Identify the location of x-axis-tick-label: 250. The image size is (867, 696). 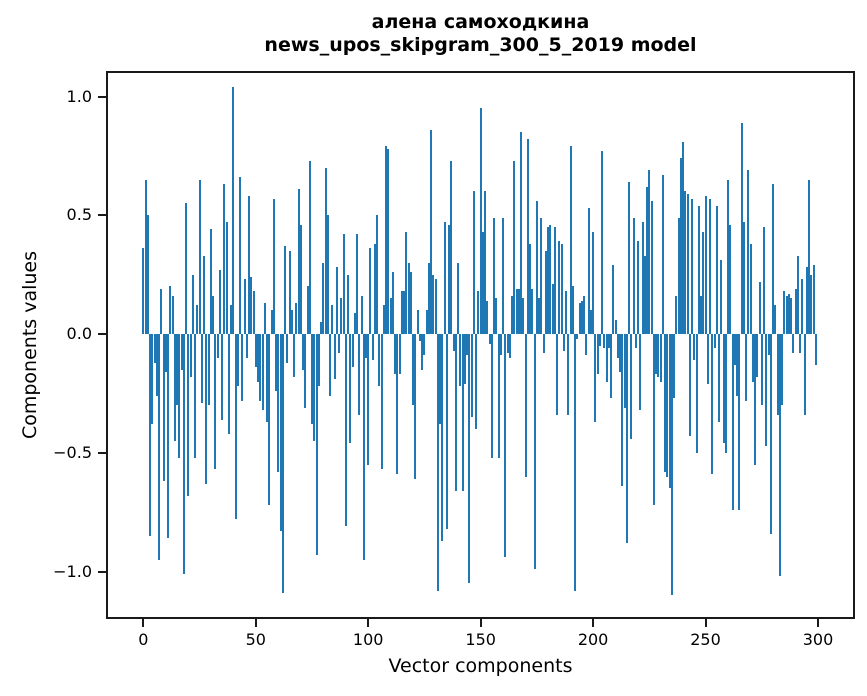
(705, 639).